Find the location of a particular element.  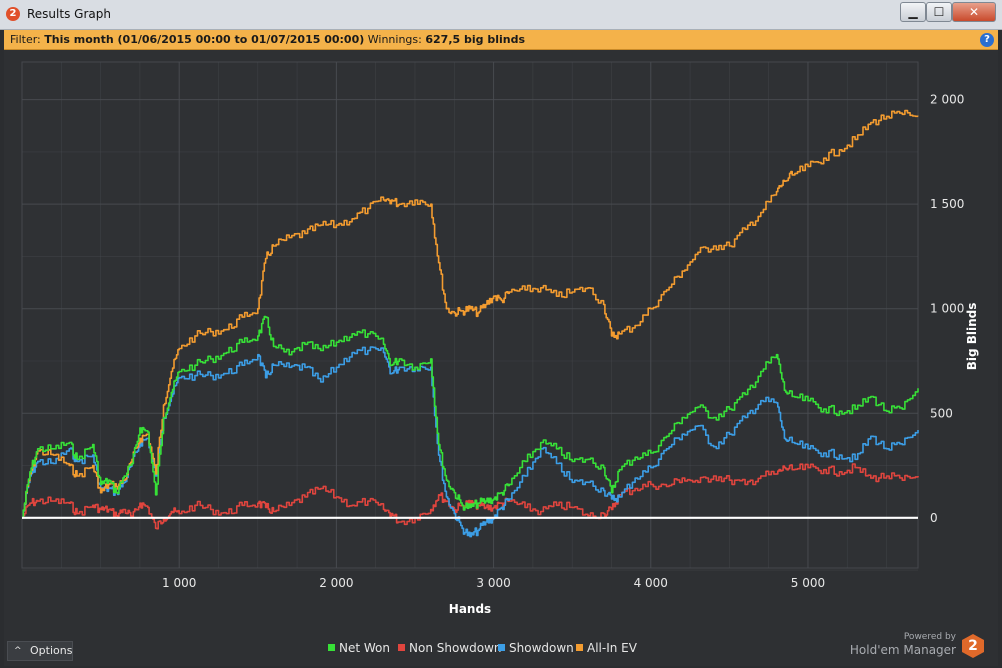

winnings-label: Winnings: is located at coordinates (394, 39).